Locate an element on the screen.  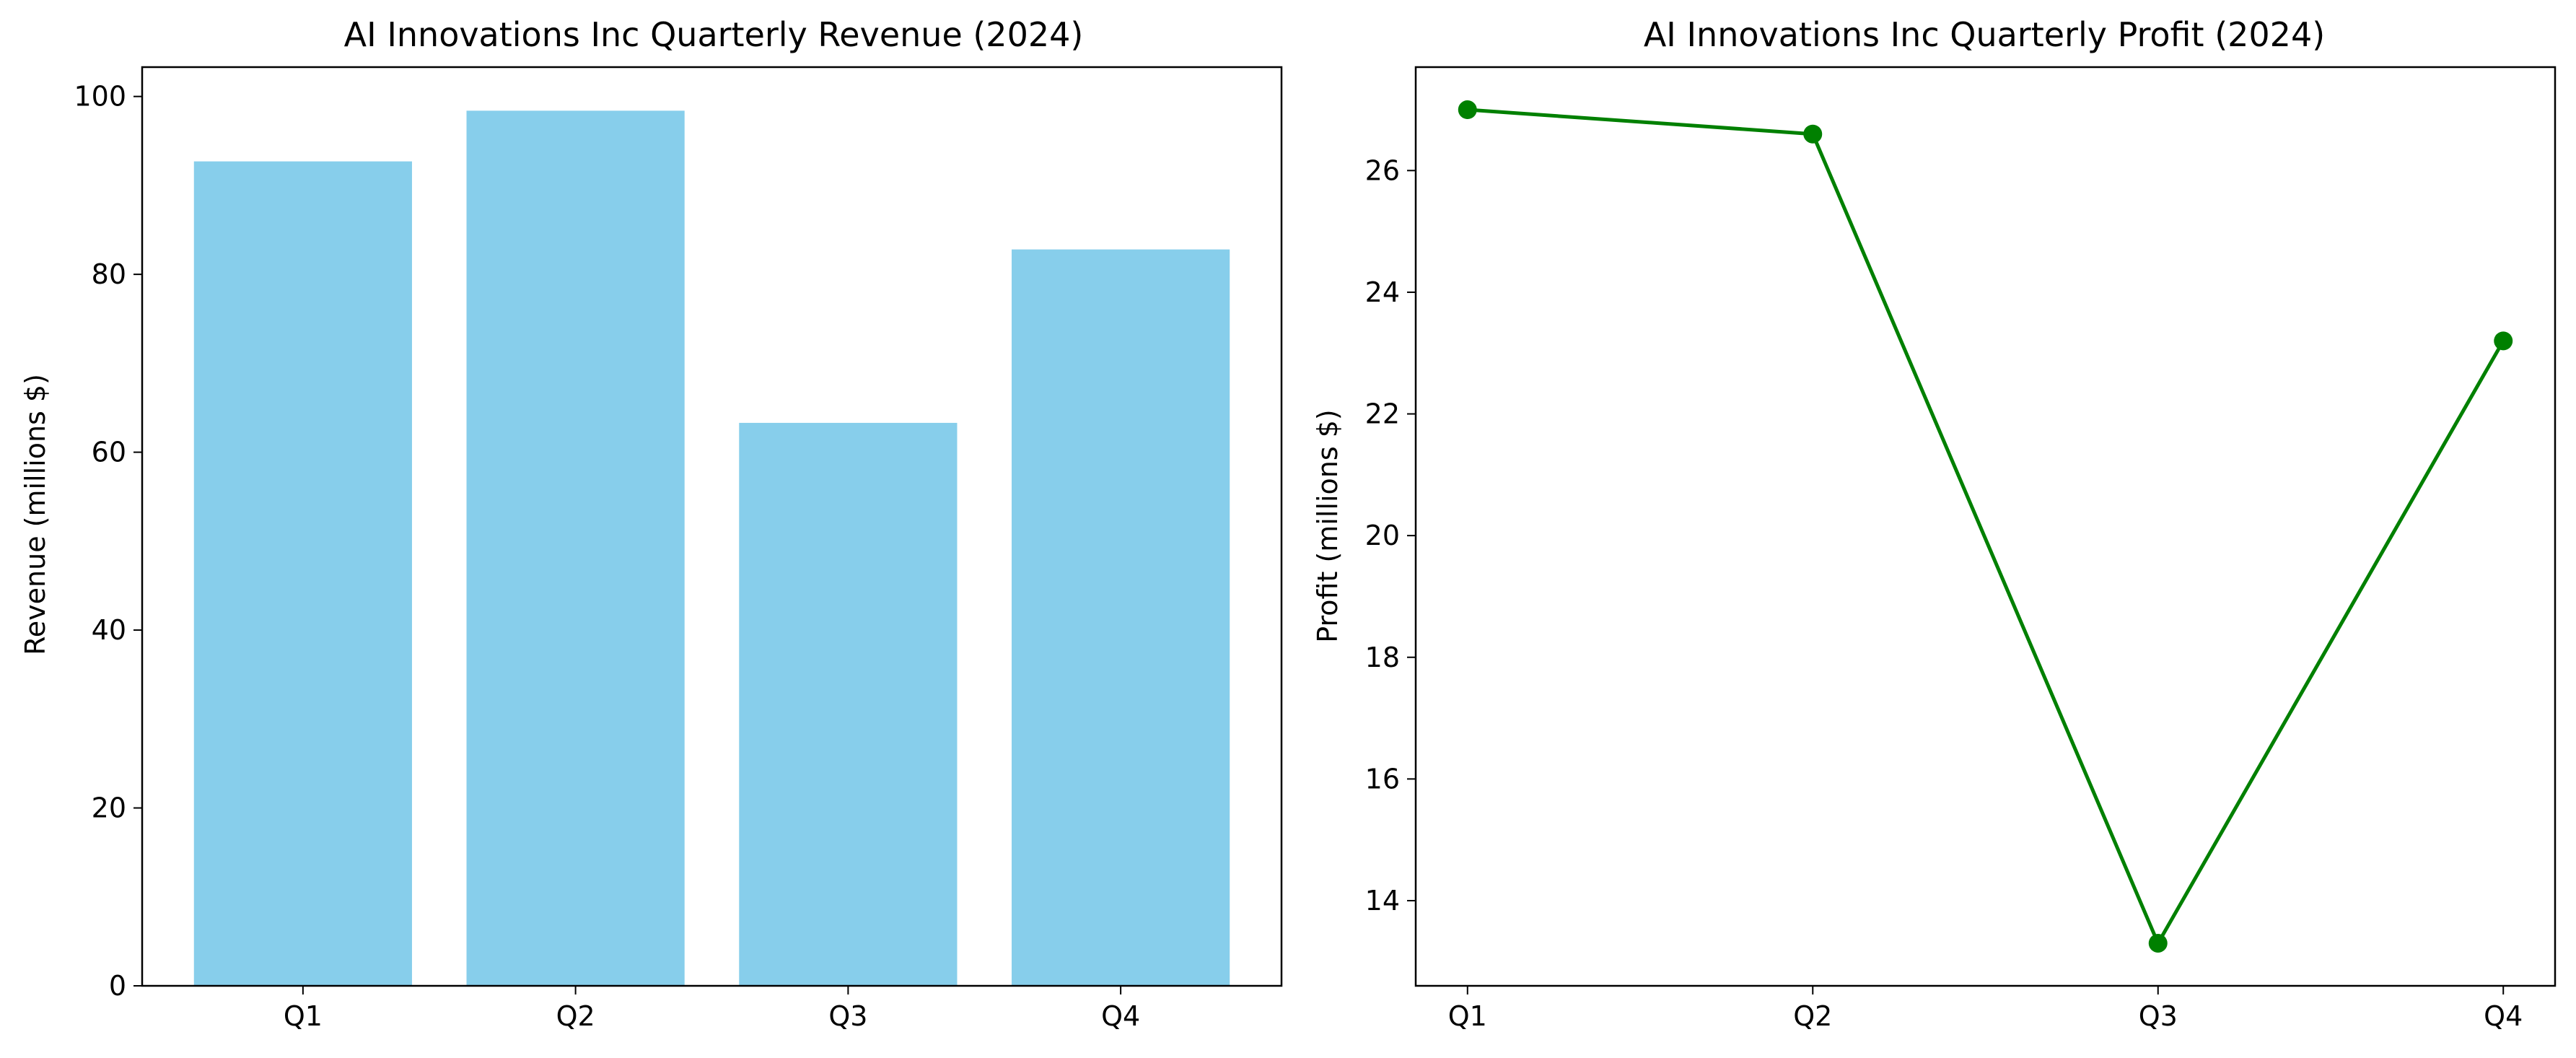
profit-point-q2 is located at coordinates (1813, 134).